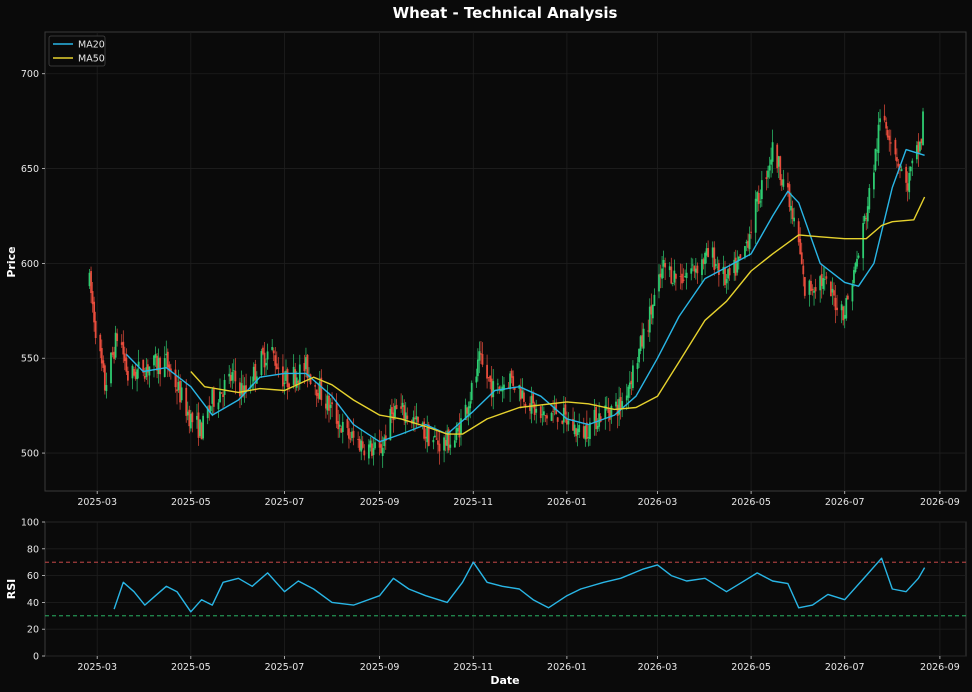  What do you see at coordinates (940, 502) in the screenshot?
I see `price-xtick-label: 2026-09` at bounding box center [940, 502].